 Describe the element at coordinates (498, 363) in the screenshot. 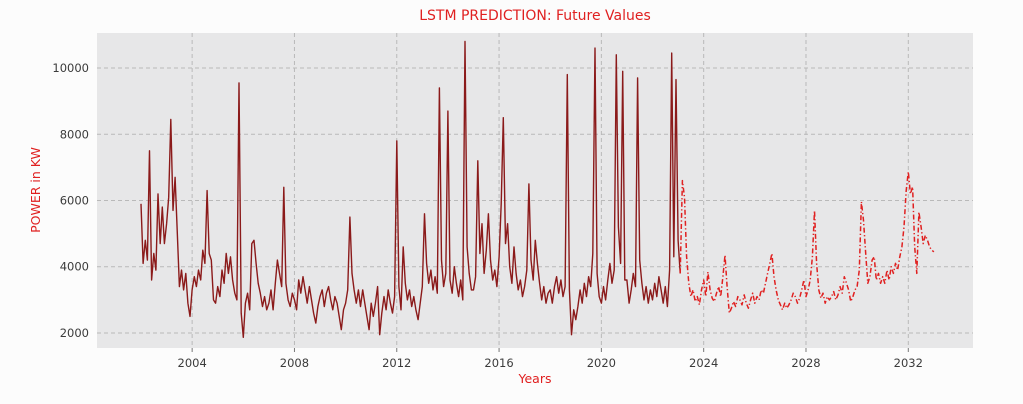

I see `x-tick-label: 2016` at that location.